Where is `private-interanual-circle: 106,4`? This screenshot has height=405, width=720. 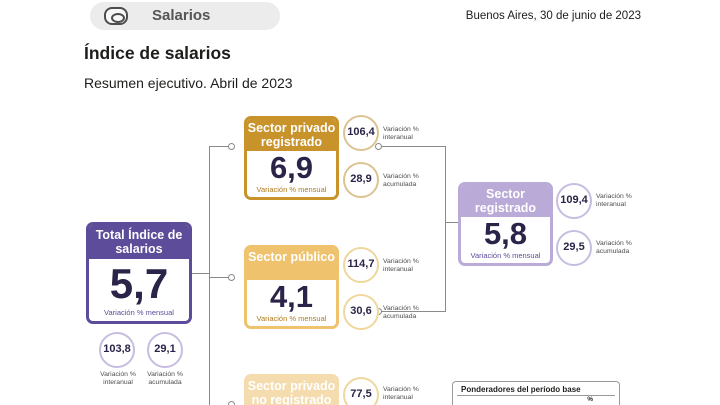 private-interanual-circle: 106,4 is located at coordinates (361, 133).